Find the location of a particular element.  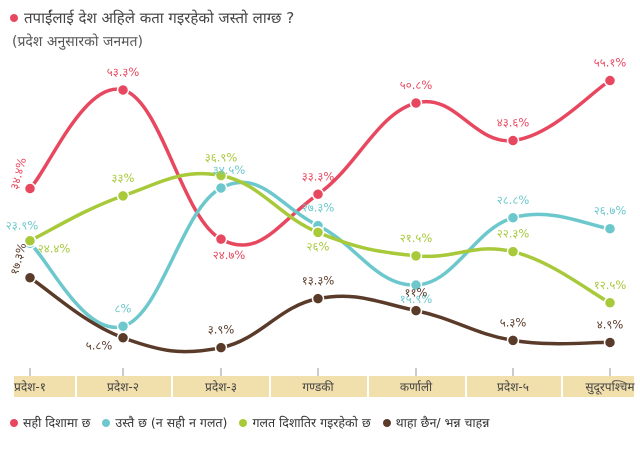

data-label: ११% is located at coordinates (416, 293).